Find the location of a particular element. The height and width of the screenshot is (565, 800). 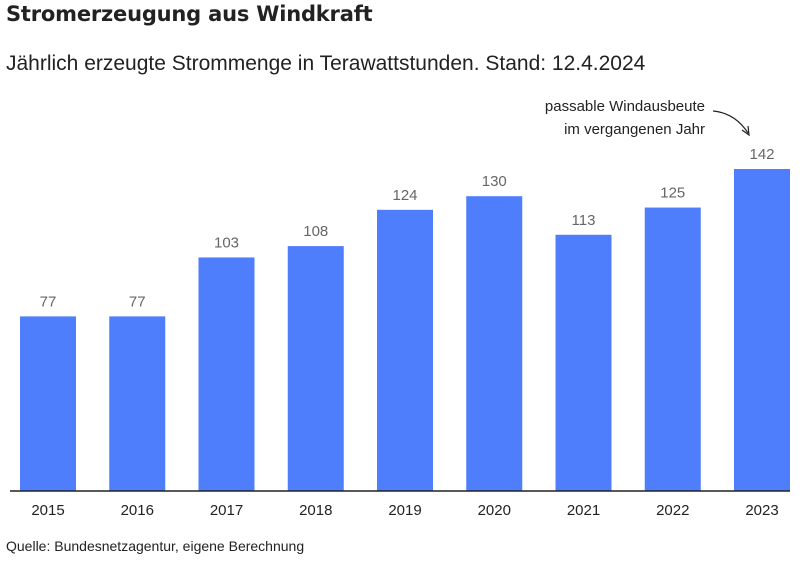

bar-2022 is located at coordinates (672, 349).